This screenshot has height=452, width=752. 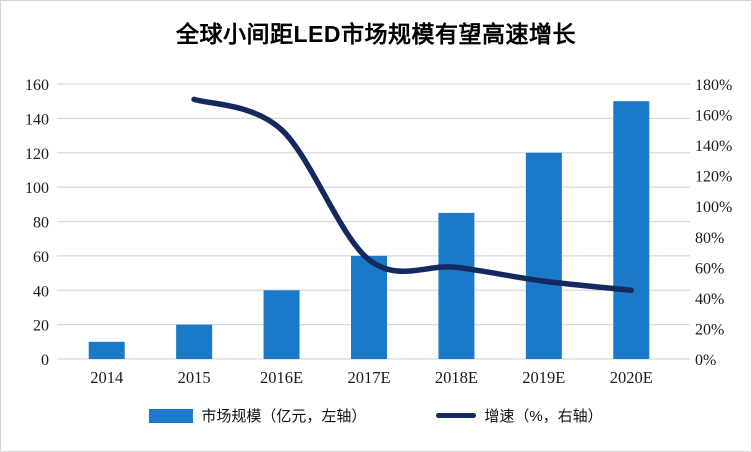 I want to click on left-axis-tick-label: 20, so click(x=41, y=326).